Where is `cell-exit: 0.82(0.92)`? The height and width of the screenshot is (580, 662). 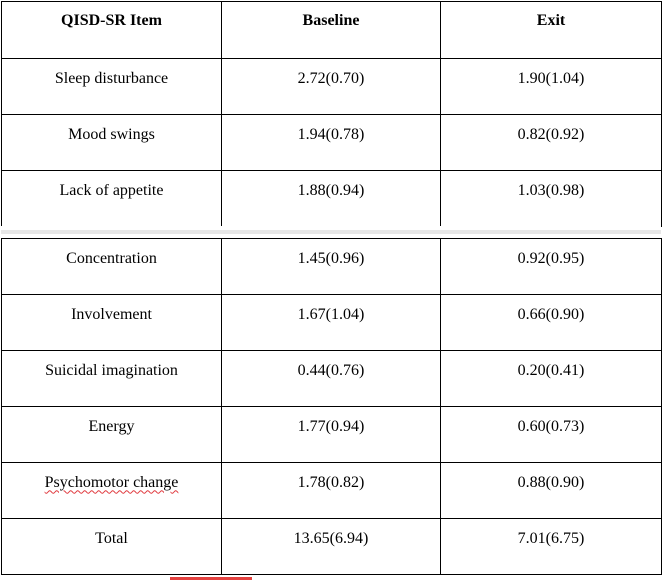 cell-exit: 0.82(0.92) is located at coordinates (551, 142).